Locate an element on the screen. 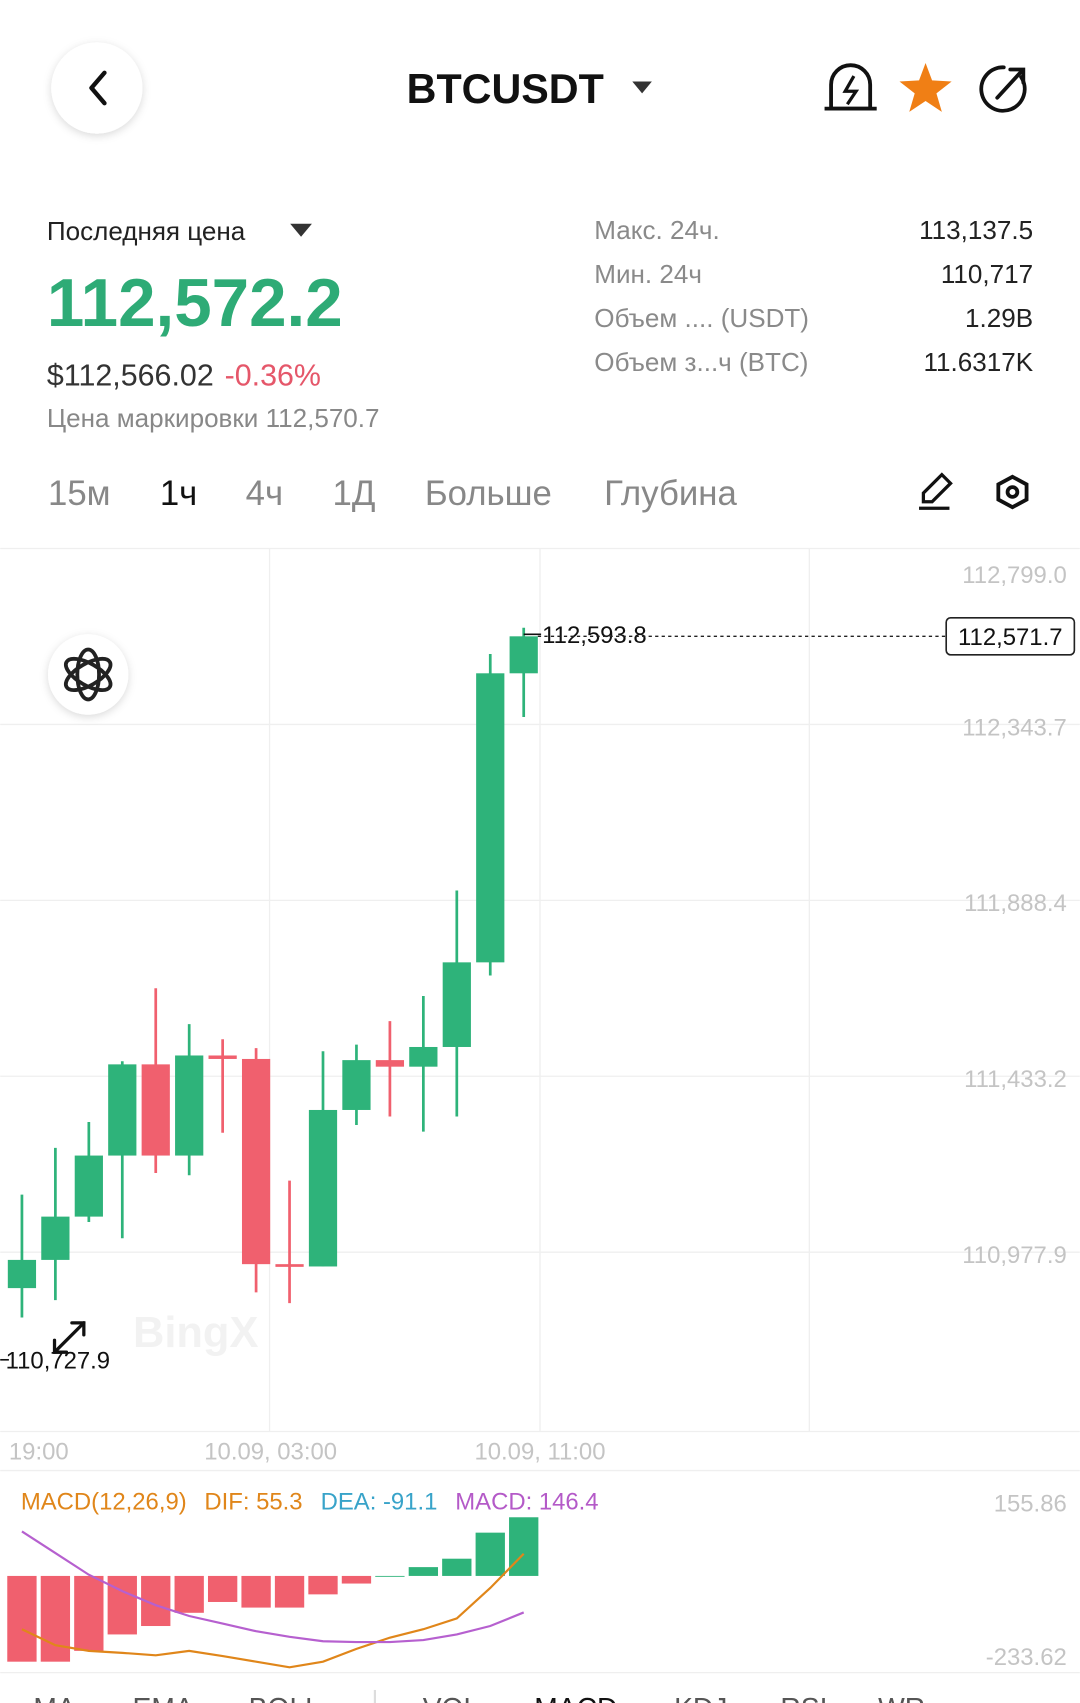  symbol-dropdown is located at coordinates (642, 87).